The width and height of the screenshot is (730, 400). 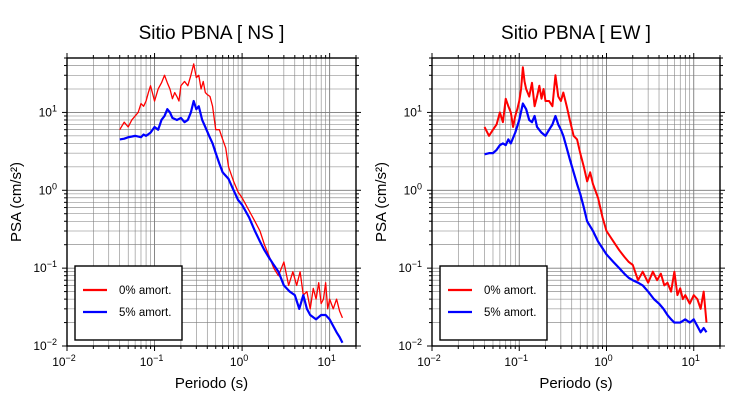 I want to click on chart-title: Sitio PBNA [ EW ], so click(x=576, y=33).